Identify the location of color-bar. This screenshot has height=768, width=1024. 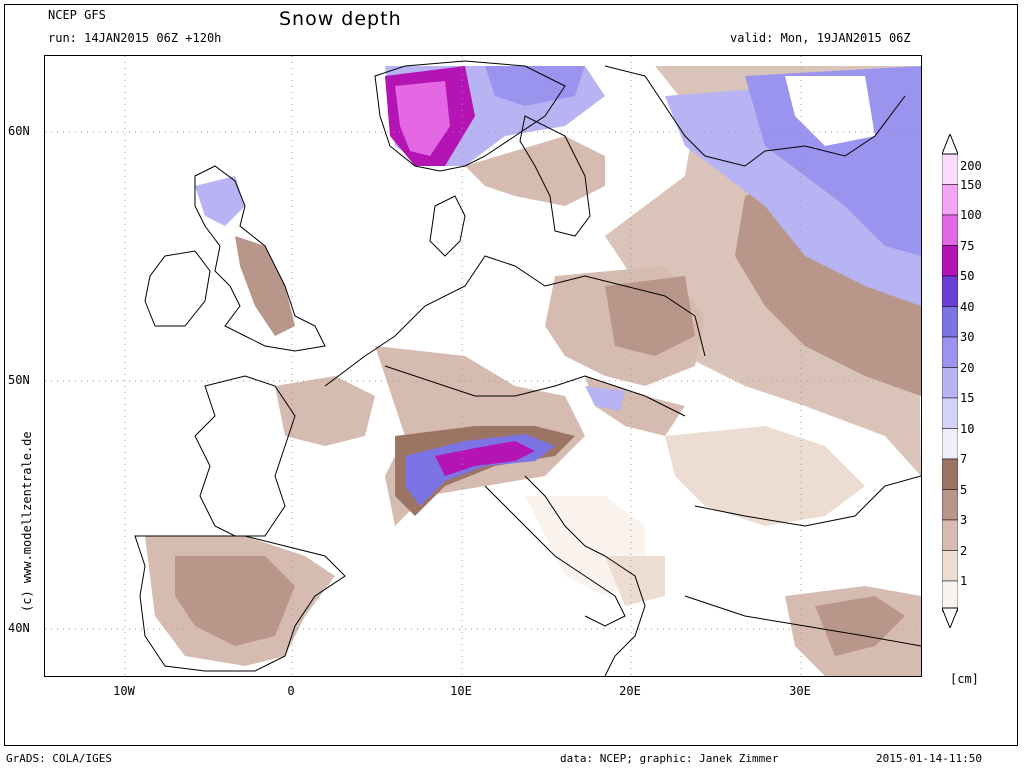
(950, 381).